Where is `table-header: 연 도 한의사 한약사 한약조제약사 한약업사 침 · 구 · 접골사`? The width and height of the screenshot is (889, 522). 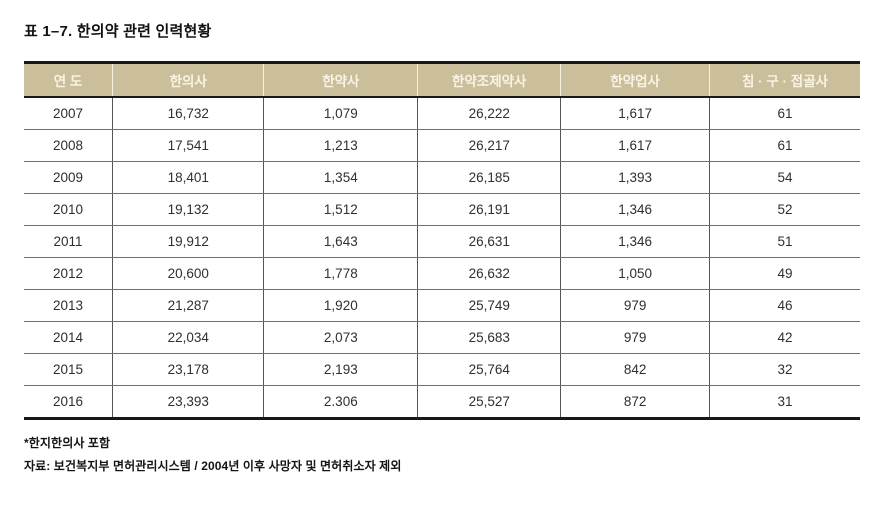 table-header: 연 도 한의사 한약사 한약조제약사 한약업사 침 · 구 · 접골사 is located at coordinates (442, 79).